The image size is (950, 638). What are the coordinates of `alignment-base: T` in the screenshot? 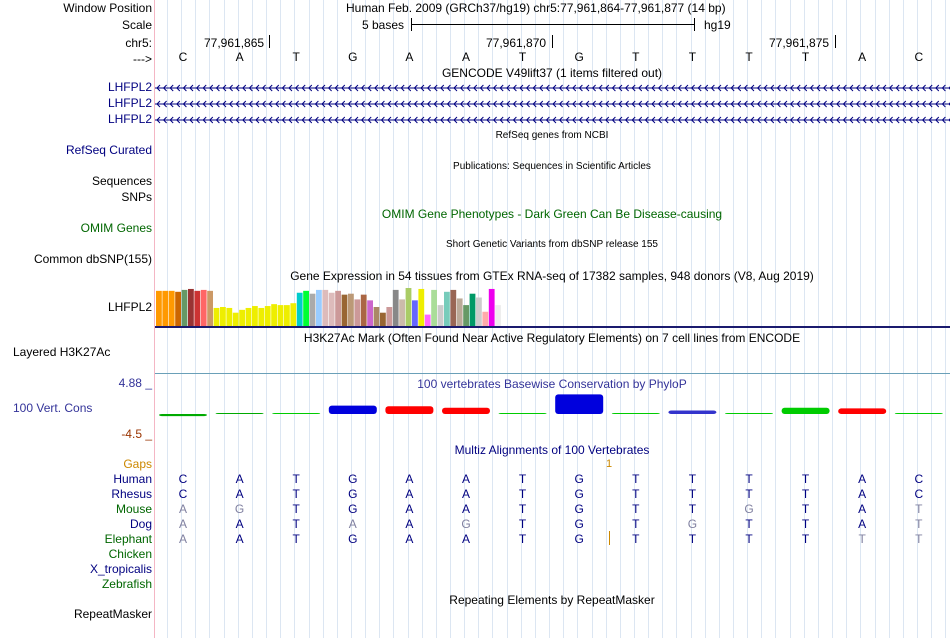 It's located at (749, 539).